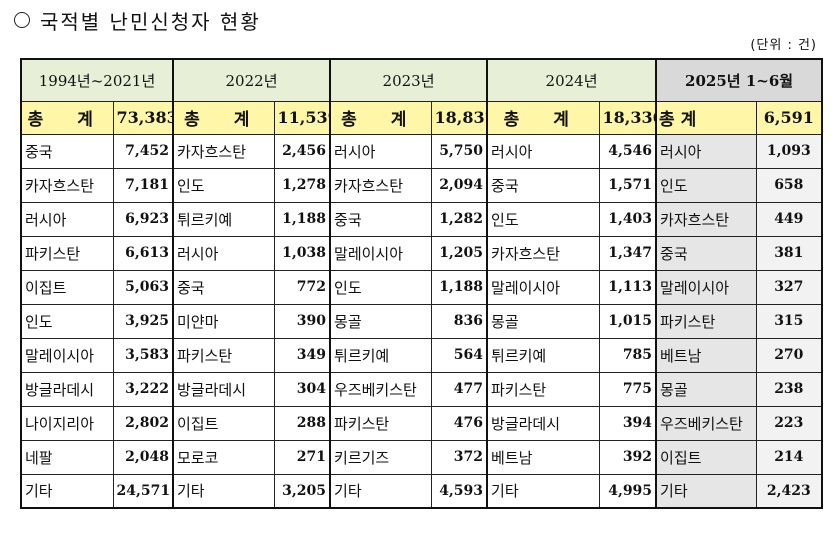  I want to click on count-cell: 372, so click(459, 457).